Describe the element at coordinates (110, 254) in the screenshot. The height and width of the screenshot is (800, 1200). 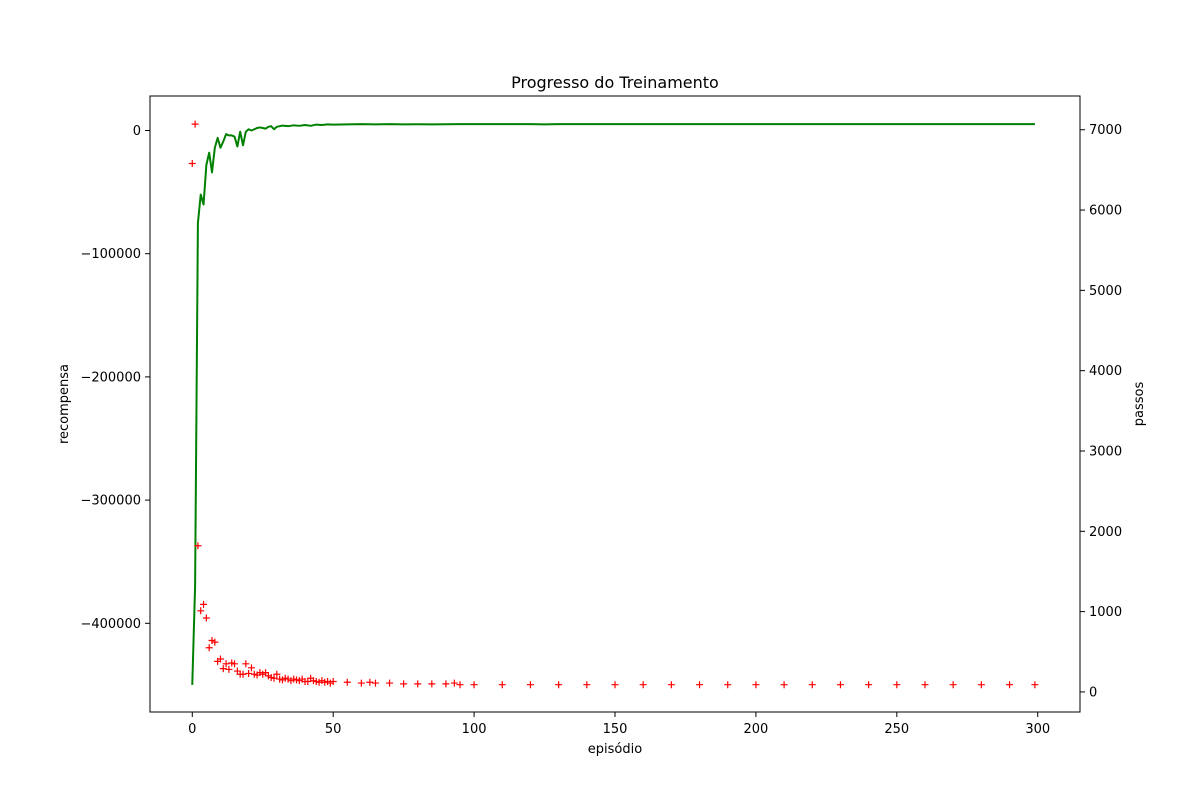
I see `y-left-tick-label: −100000` at that location.